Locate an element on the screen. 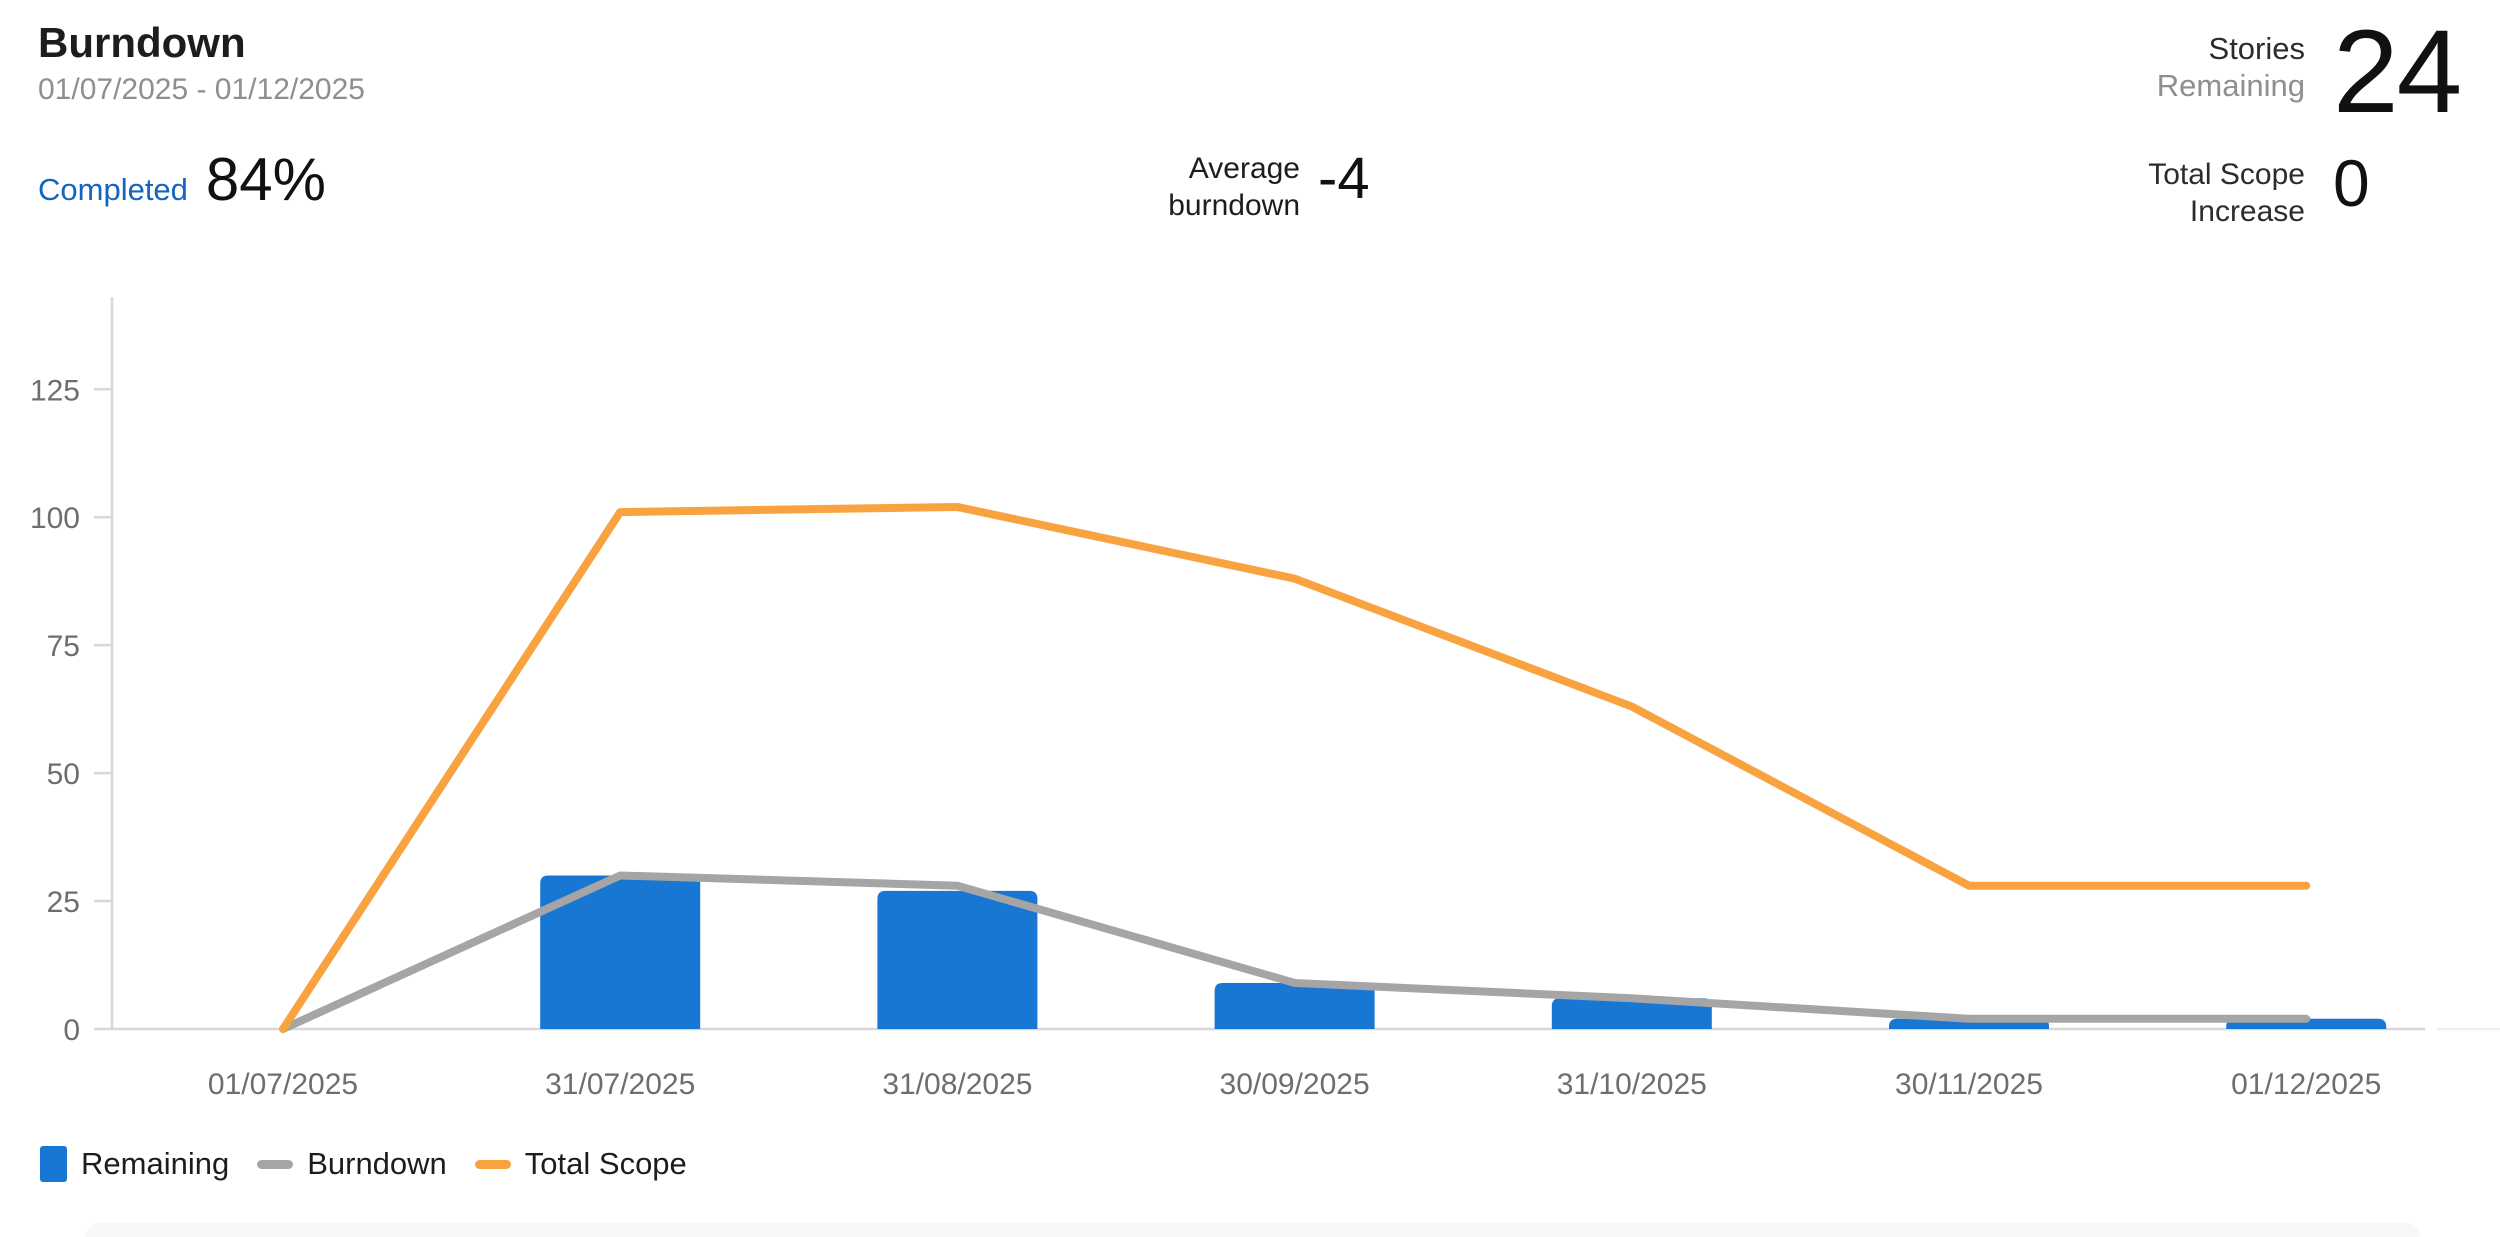  legend-item-remaining: Remaining is located at coordinates (134, 1164).